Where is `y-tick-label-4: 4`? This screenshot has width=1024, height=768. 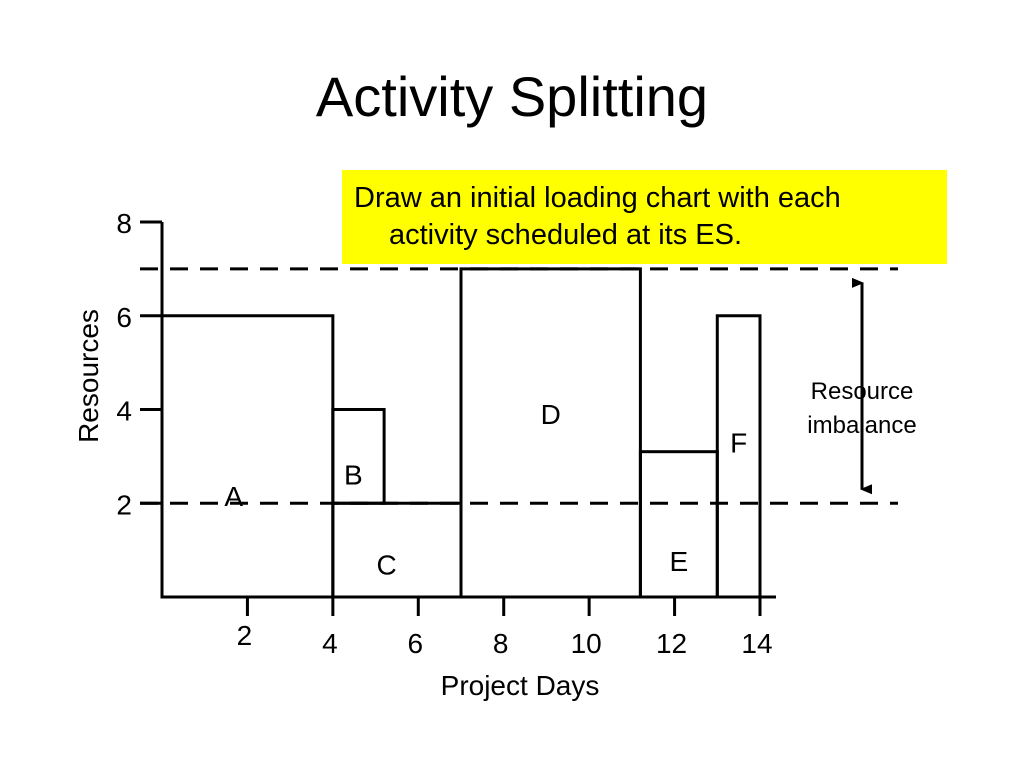 y-tick-label-4: 4 is located at coordinates (124, 411).